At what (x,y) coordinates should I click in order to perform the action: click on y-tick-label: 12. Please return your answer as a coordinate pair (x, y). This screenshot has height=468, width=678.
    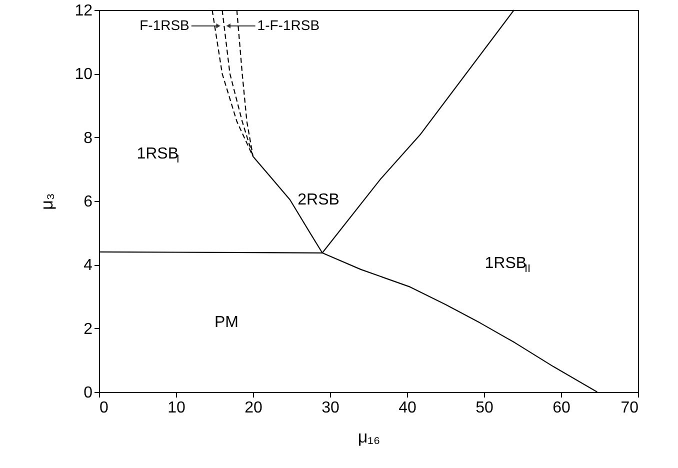
    Looking at the image, I should click on (83, 11).